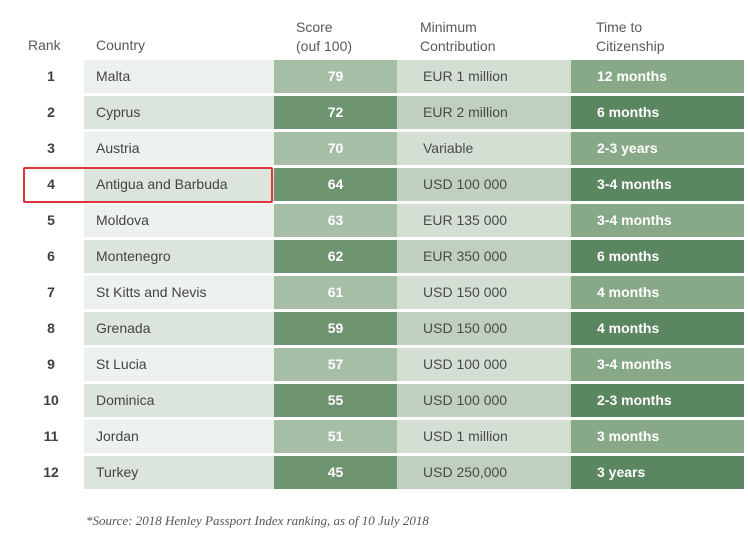  Describe the element at coordinates (179, 292) in the screenshot. I see `country-cell: St Kitts and Nevis` at that location.